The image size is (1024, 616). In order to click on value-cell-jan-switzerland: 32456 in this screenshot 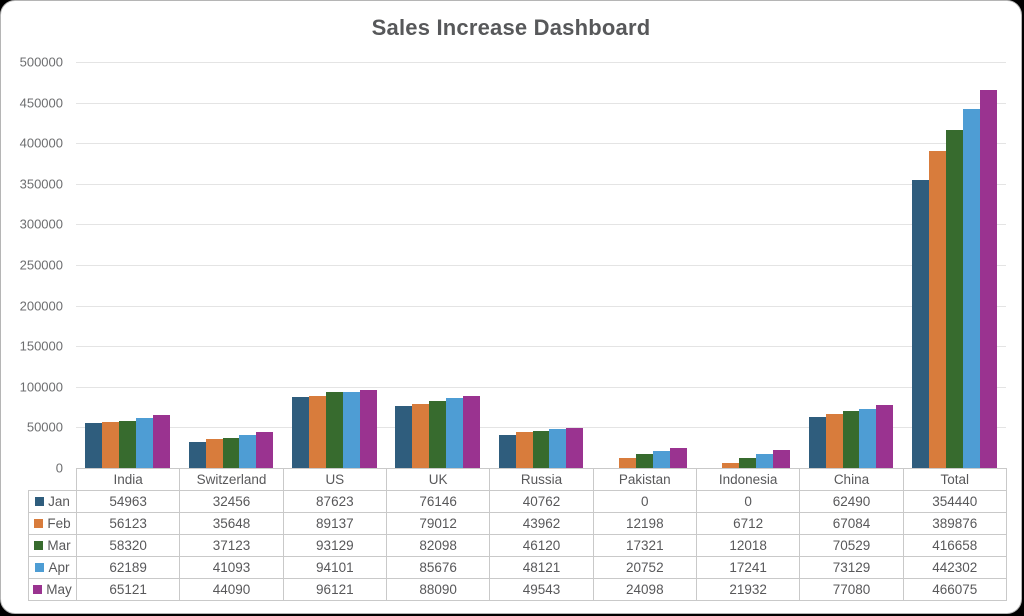, I will do `click(231, 501)`.